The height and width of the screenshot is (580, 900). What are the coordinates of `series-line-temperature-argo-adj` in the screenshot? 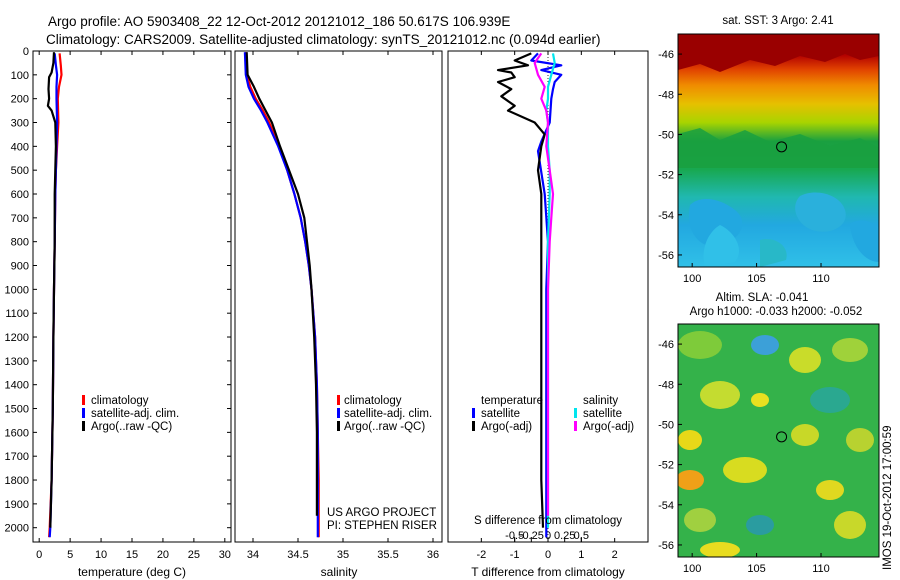 It's located at (521, 290).